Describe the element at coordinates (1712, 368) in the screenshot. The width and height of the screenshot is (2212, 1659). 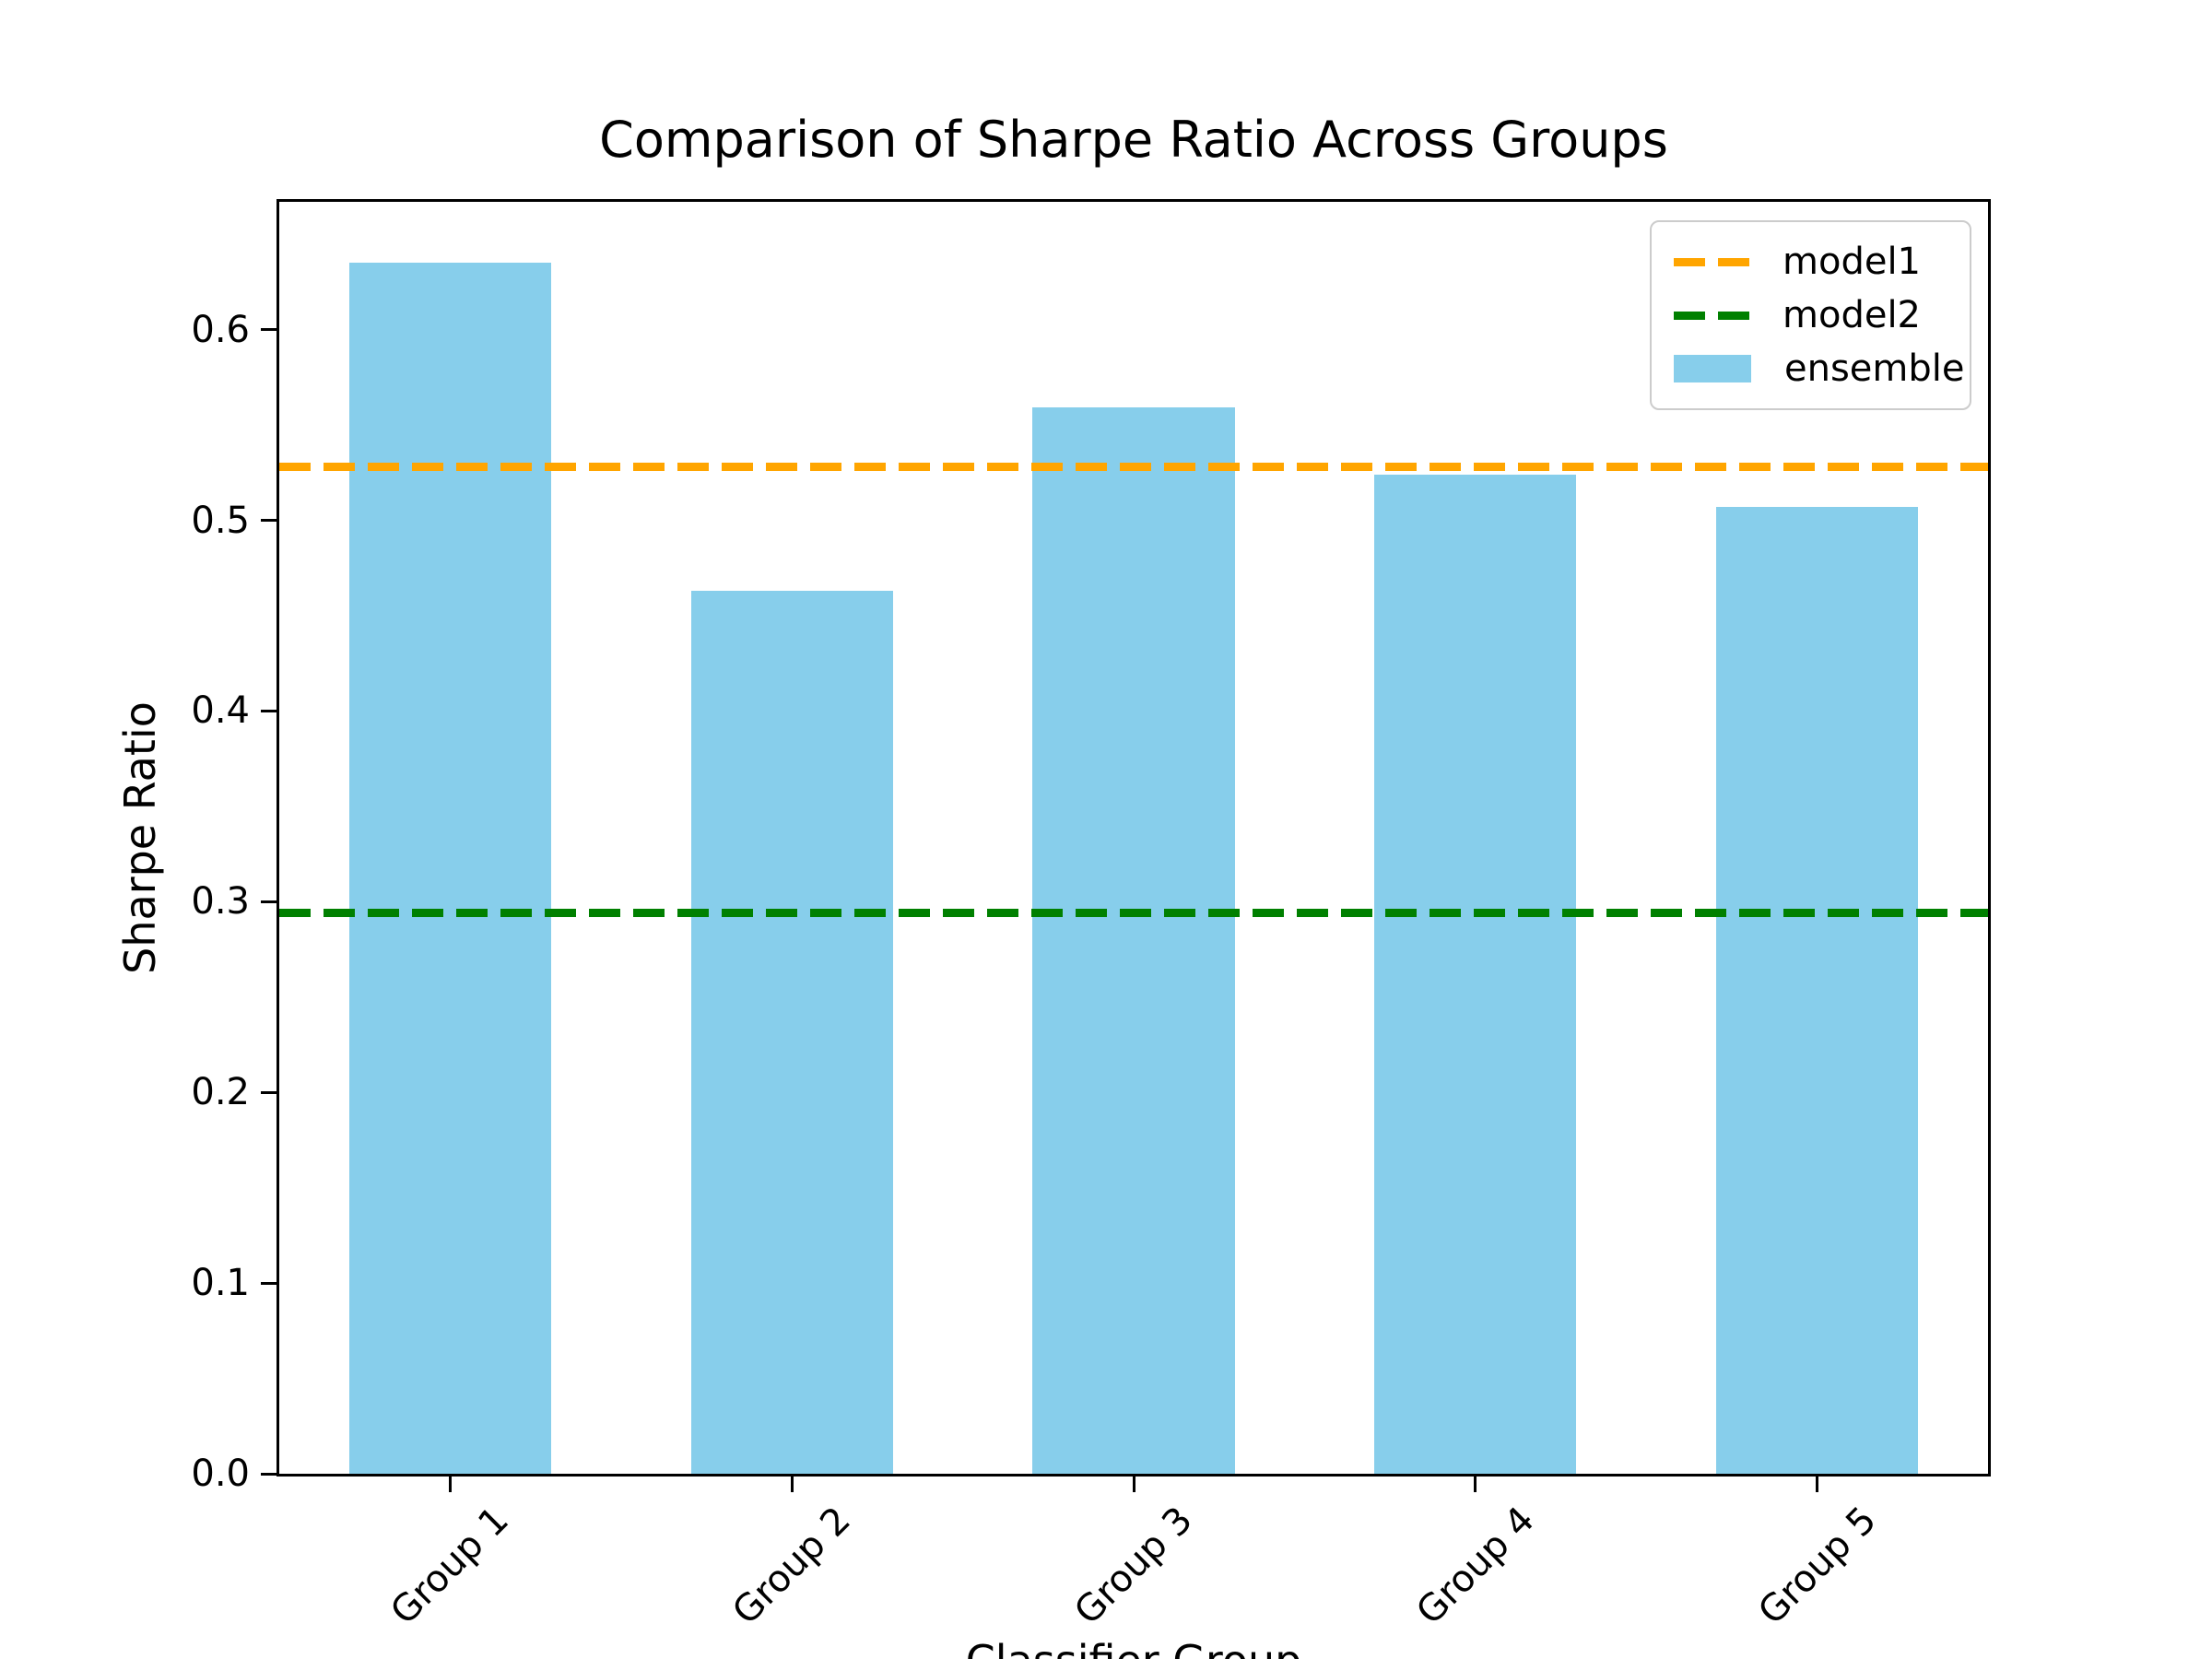
I see `legend-patch-sample-ensemble` at that location.